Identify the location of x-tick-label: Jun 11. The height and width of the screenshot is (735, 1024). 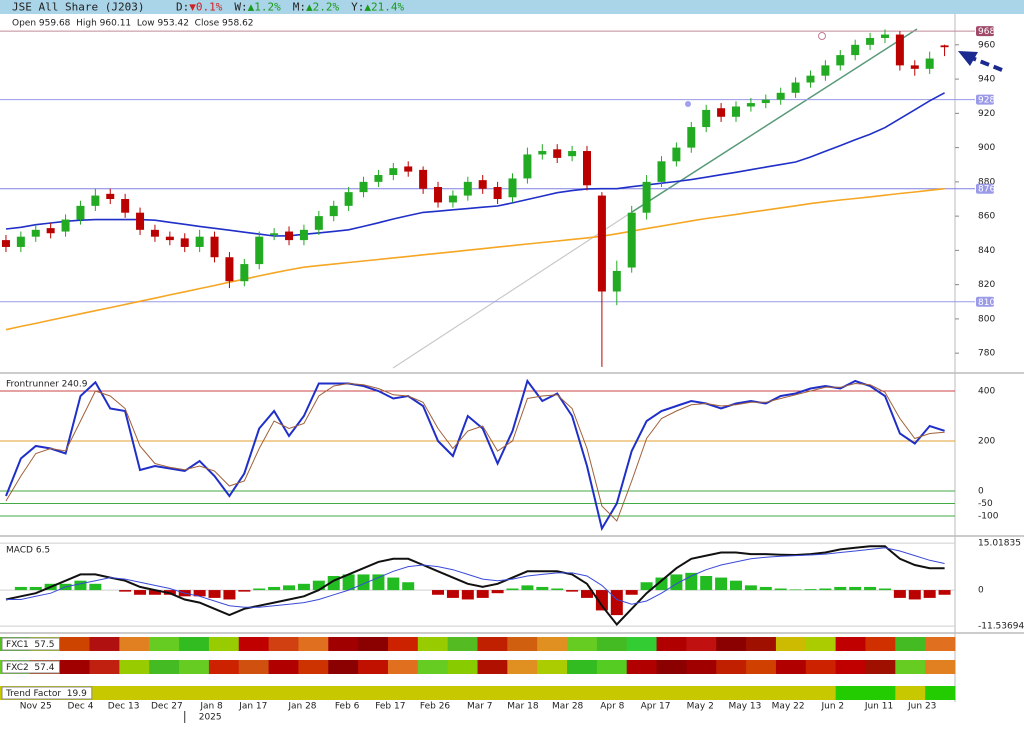
(878, 707).